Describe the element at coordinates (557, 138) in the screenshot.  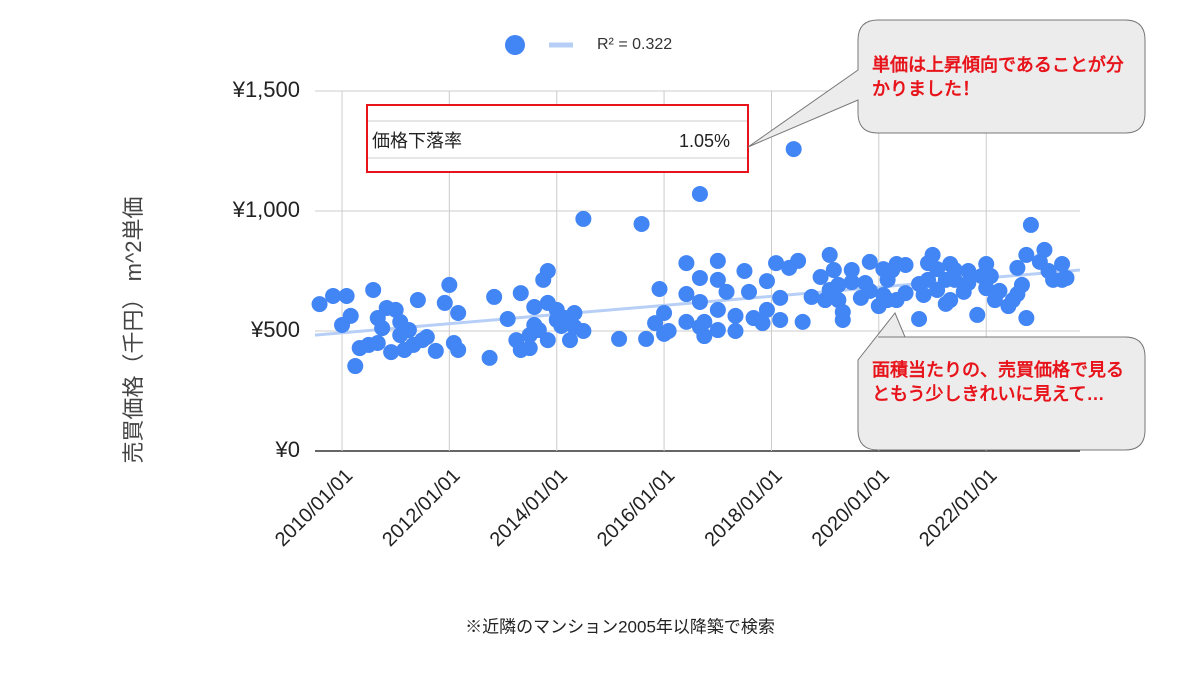
I see `overlay-box` at that location.